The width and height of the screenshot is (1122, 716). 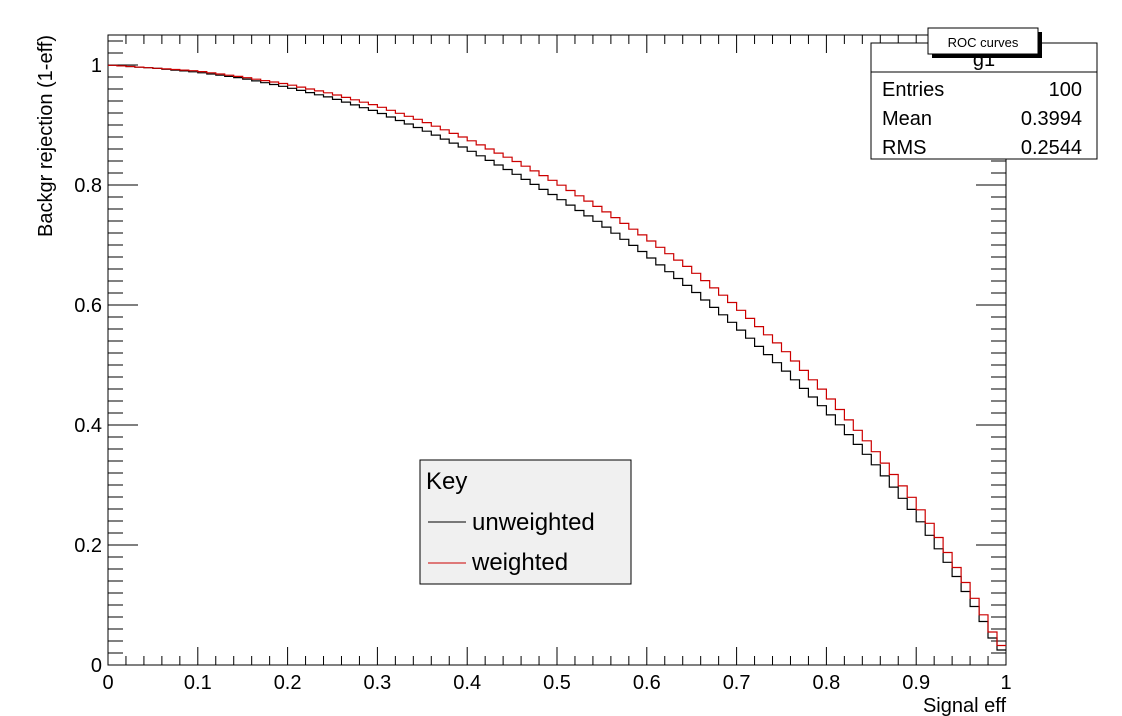 I want to click on y-tick-label: 0.6, so click(x=88, y=306).